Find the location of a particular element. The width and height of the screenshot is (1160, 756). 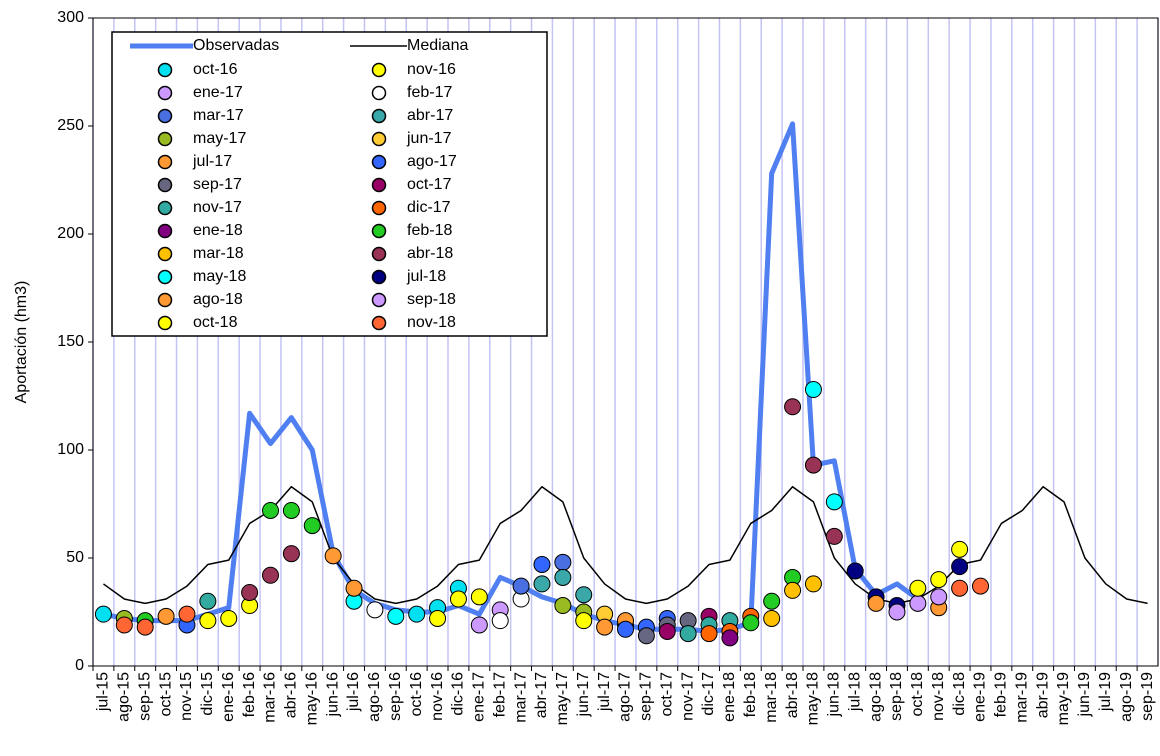

x-tick-label: mar-18 is located at coordinates (771, 697).